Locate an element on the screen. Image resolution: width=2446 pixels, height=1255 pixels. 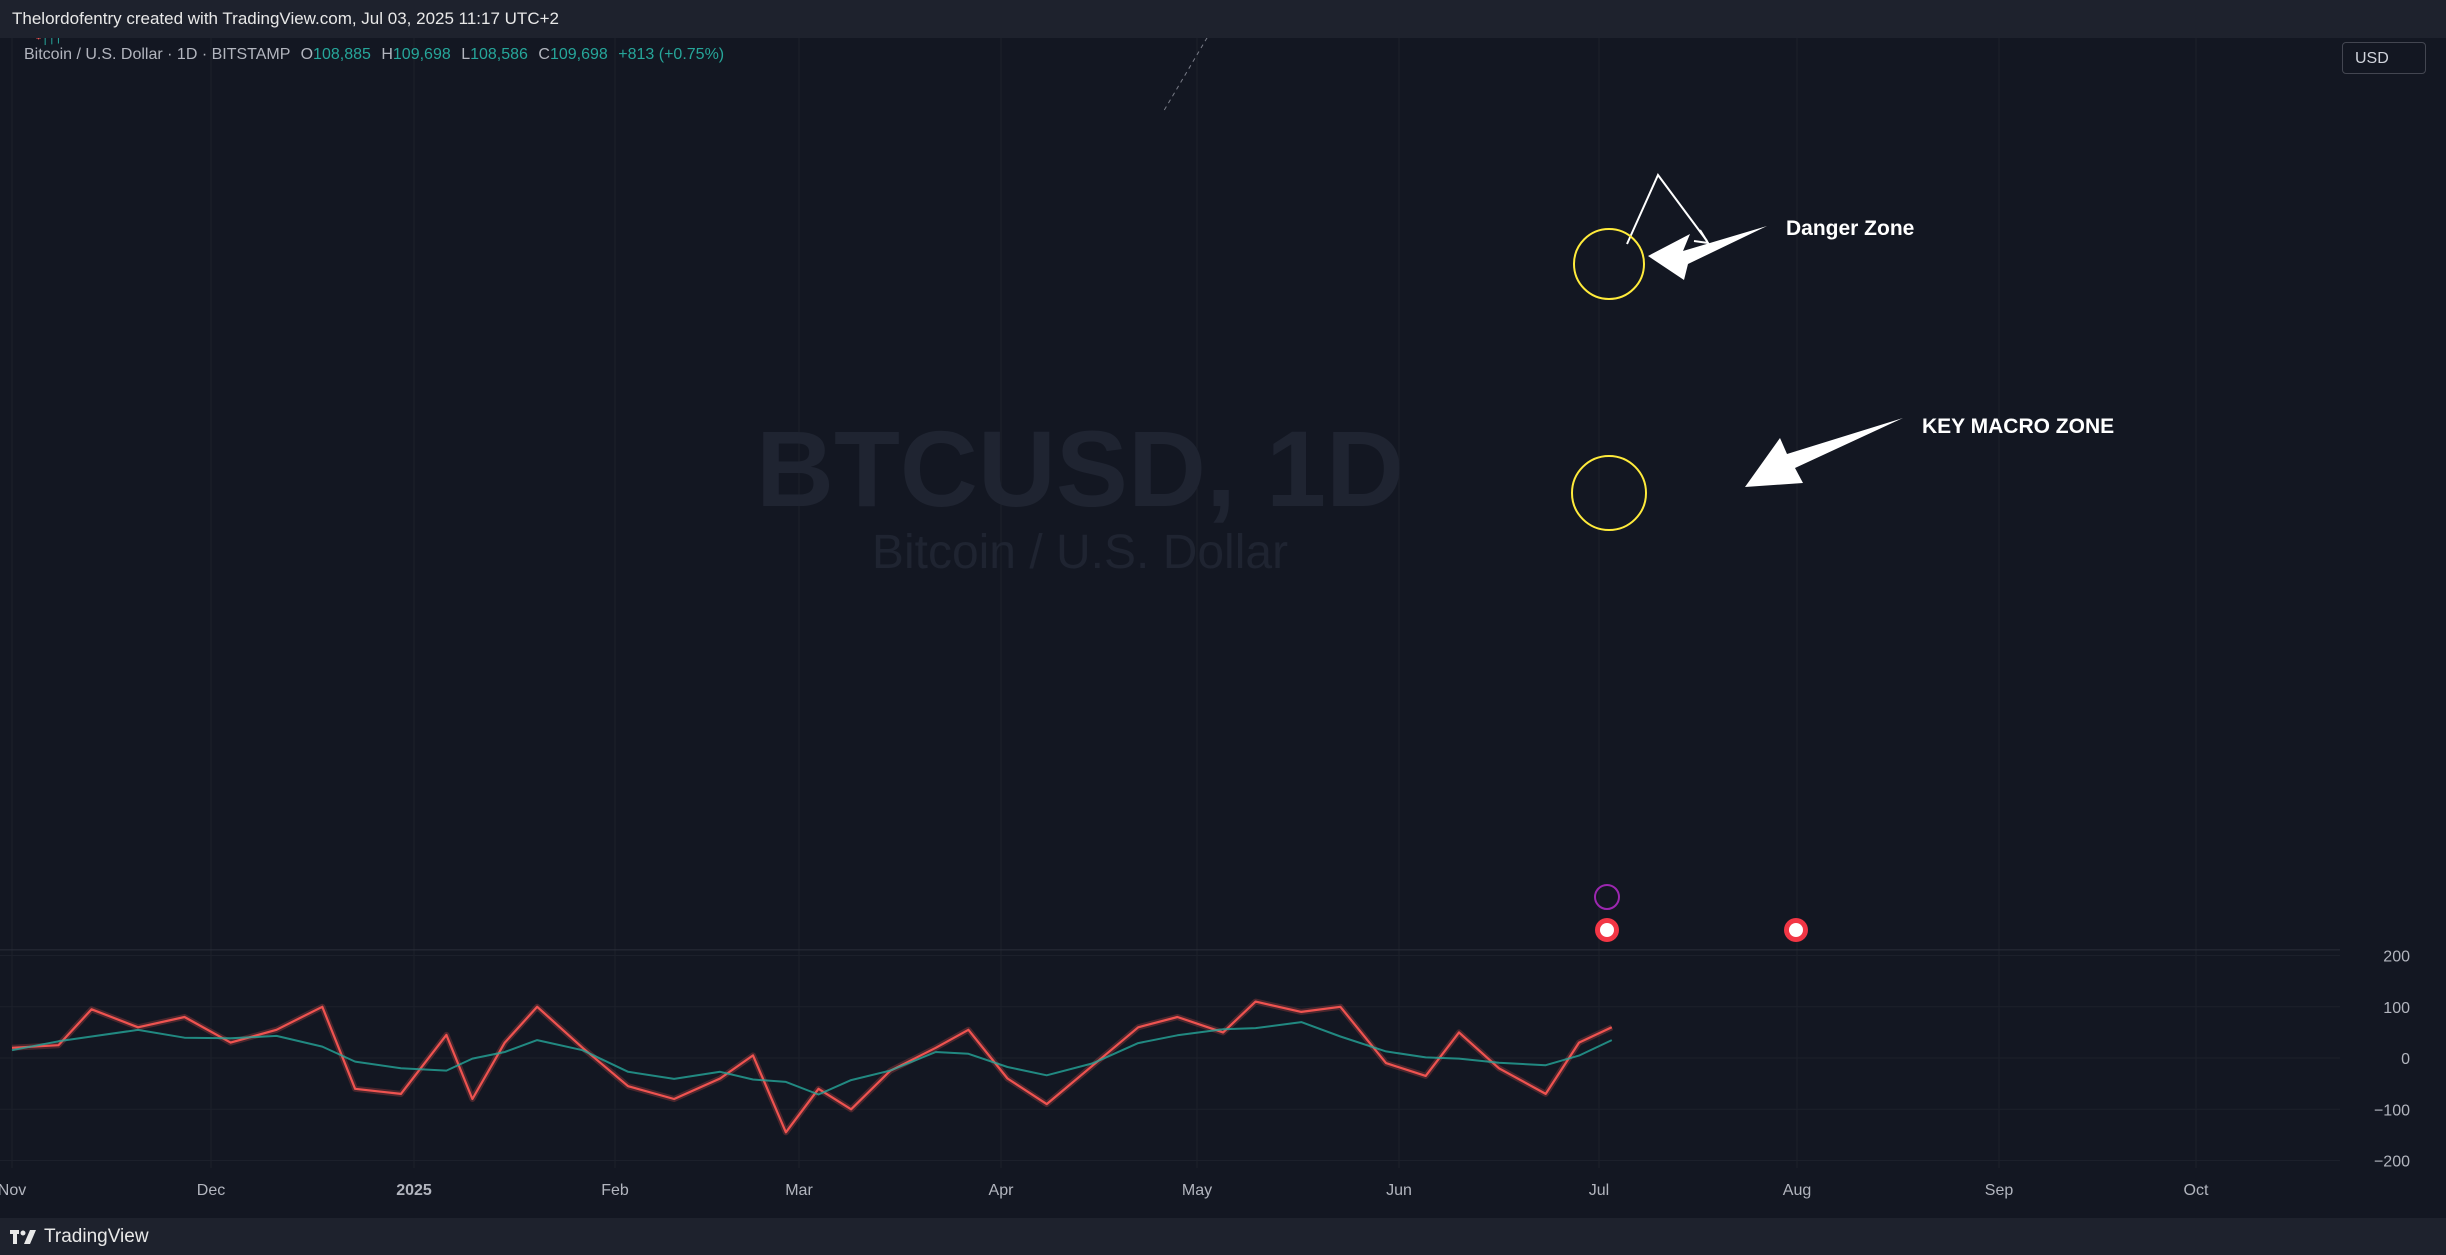
tradingview-logo-icon is located at coordinates (23, 1237).